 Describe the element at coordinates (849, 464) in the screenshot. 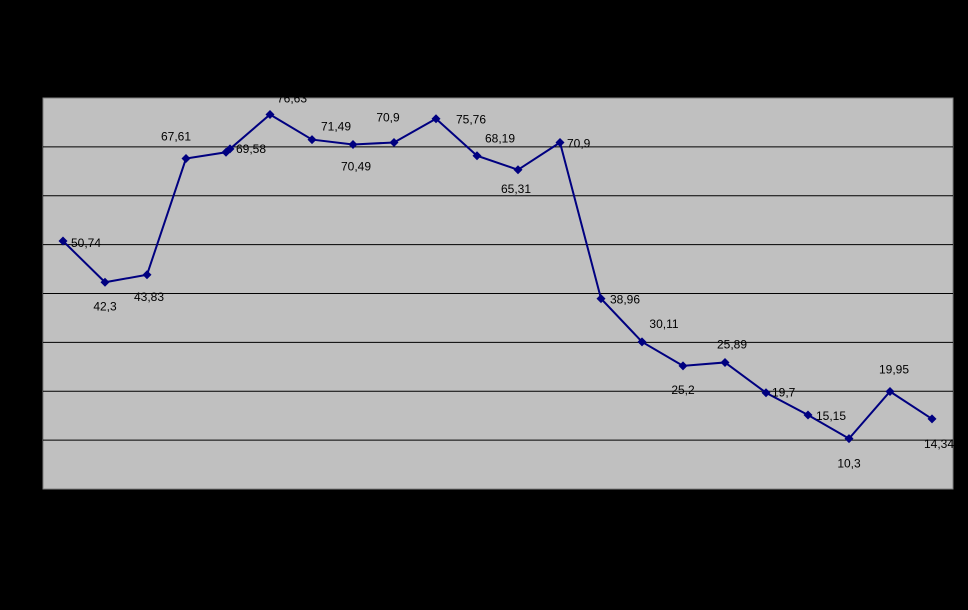

I see `data-label: 10,3` at that location.